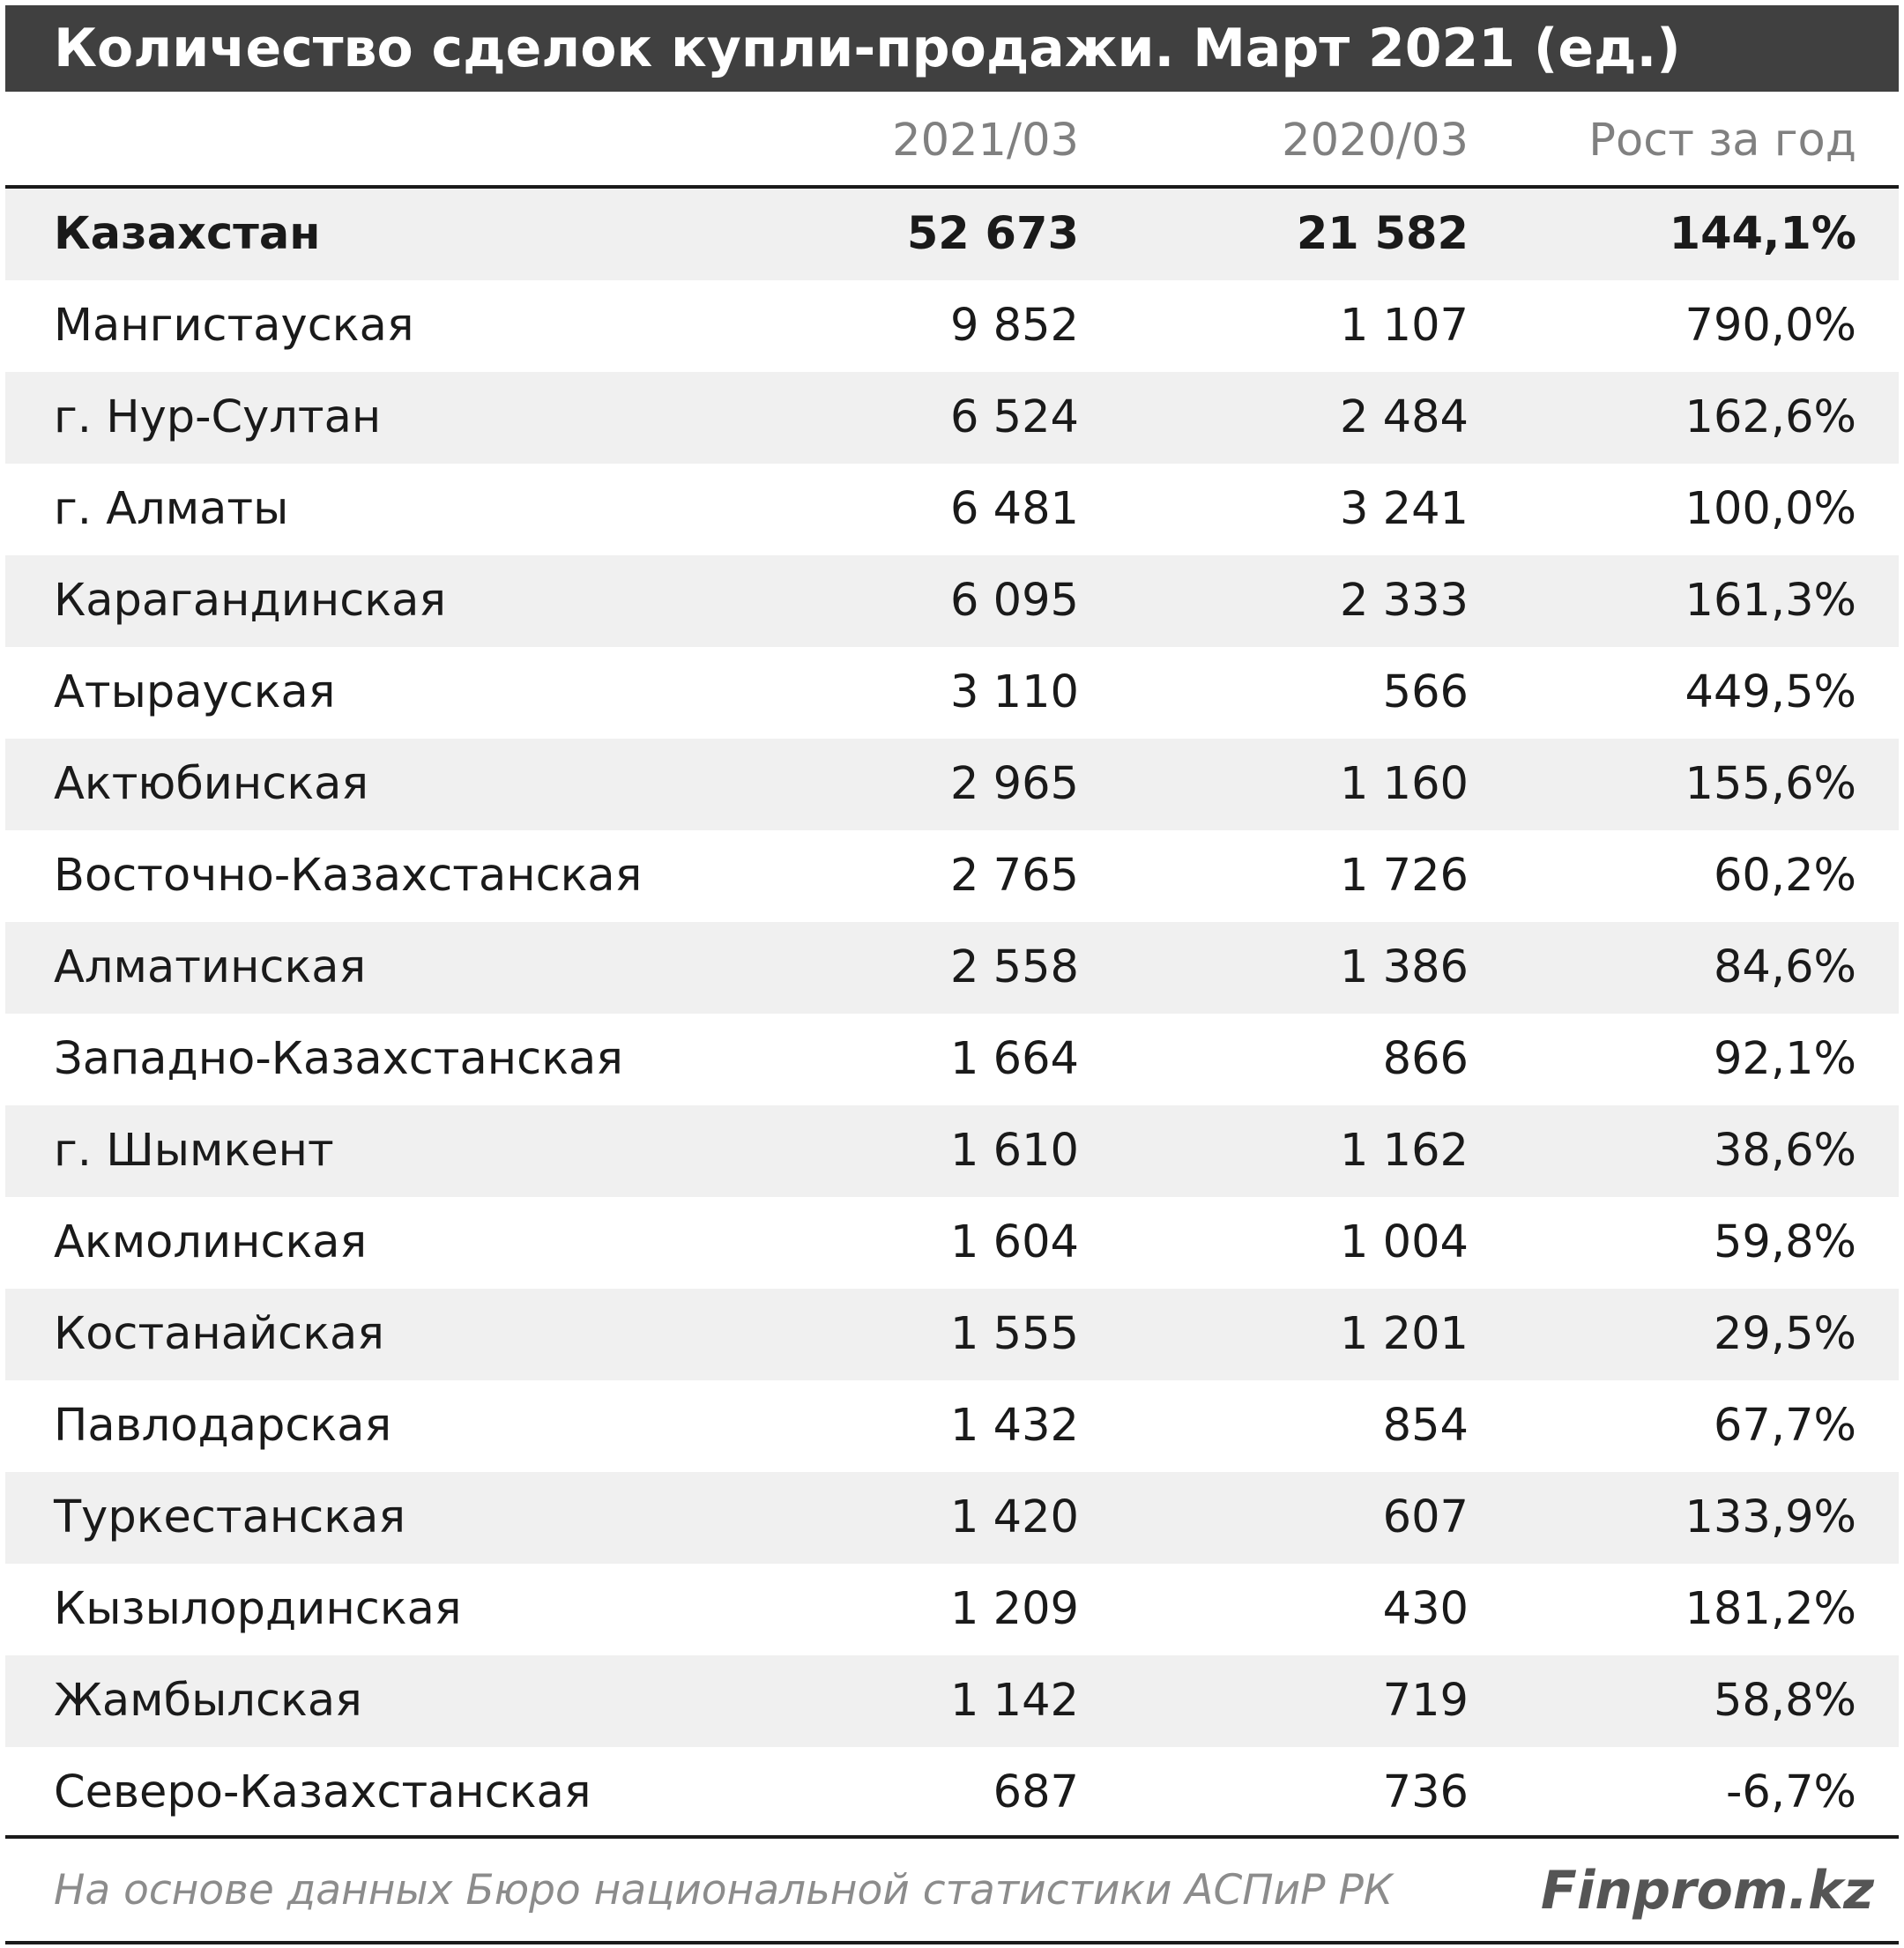 Image resolution: width=1904 pixels, height=1948 pixels. What do you see at coordinates (250, 601) in the screenshot?
I see `region-name: Карагандинская` at bounding box center [250, 601].